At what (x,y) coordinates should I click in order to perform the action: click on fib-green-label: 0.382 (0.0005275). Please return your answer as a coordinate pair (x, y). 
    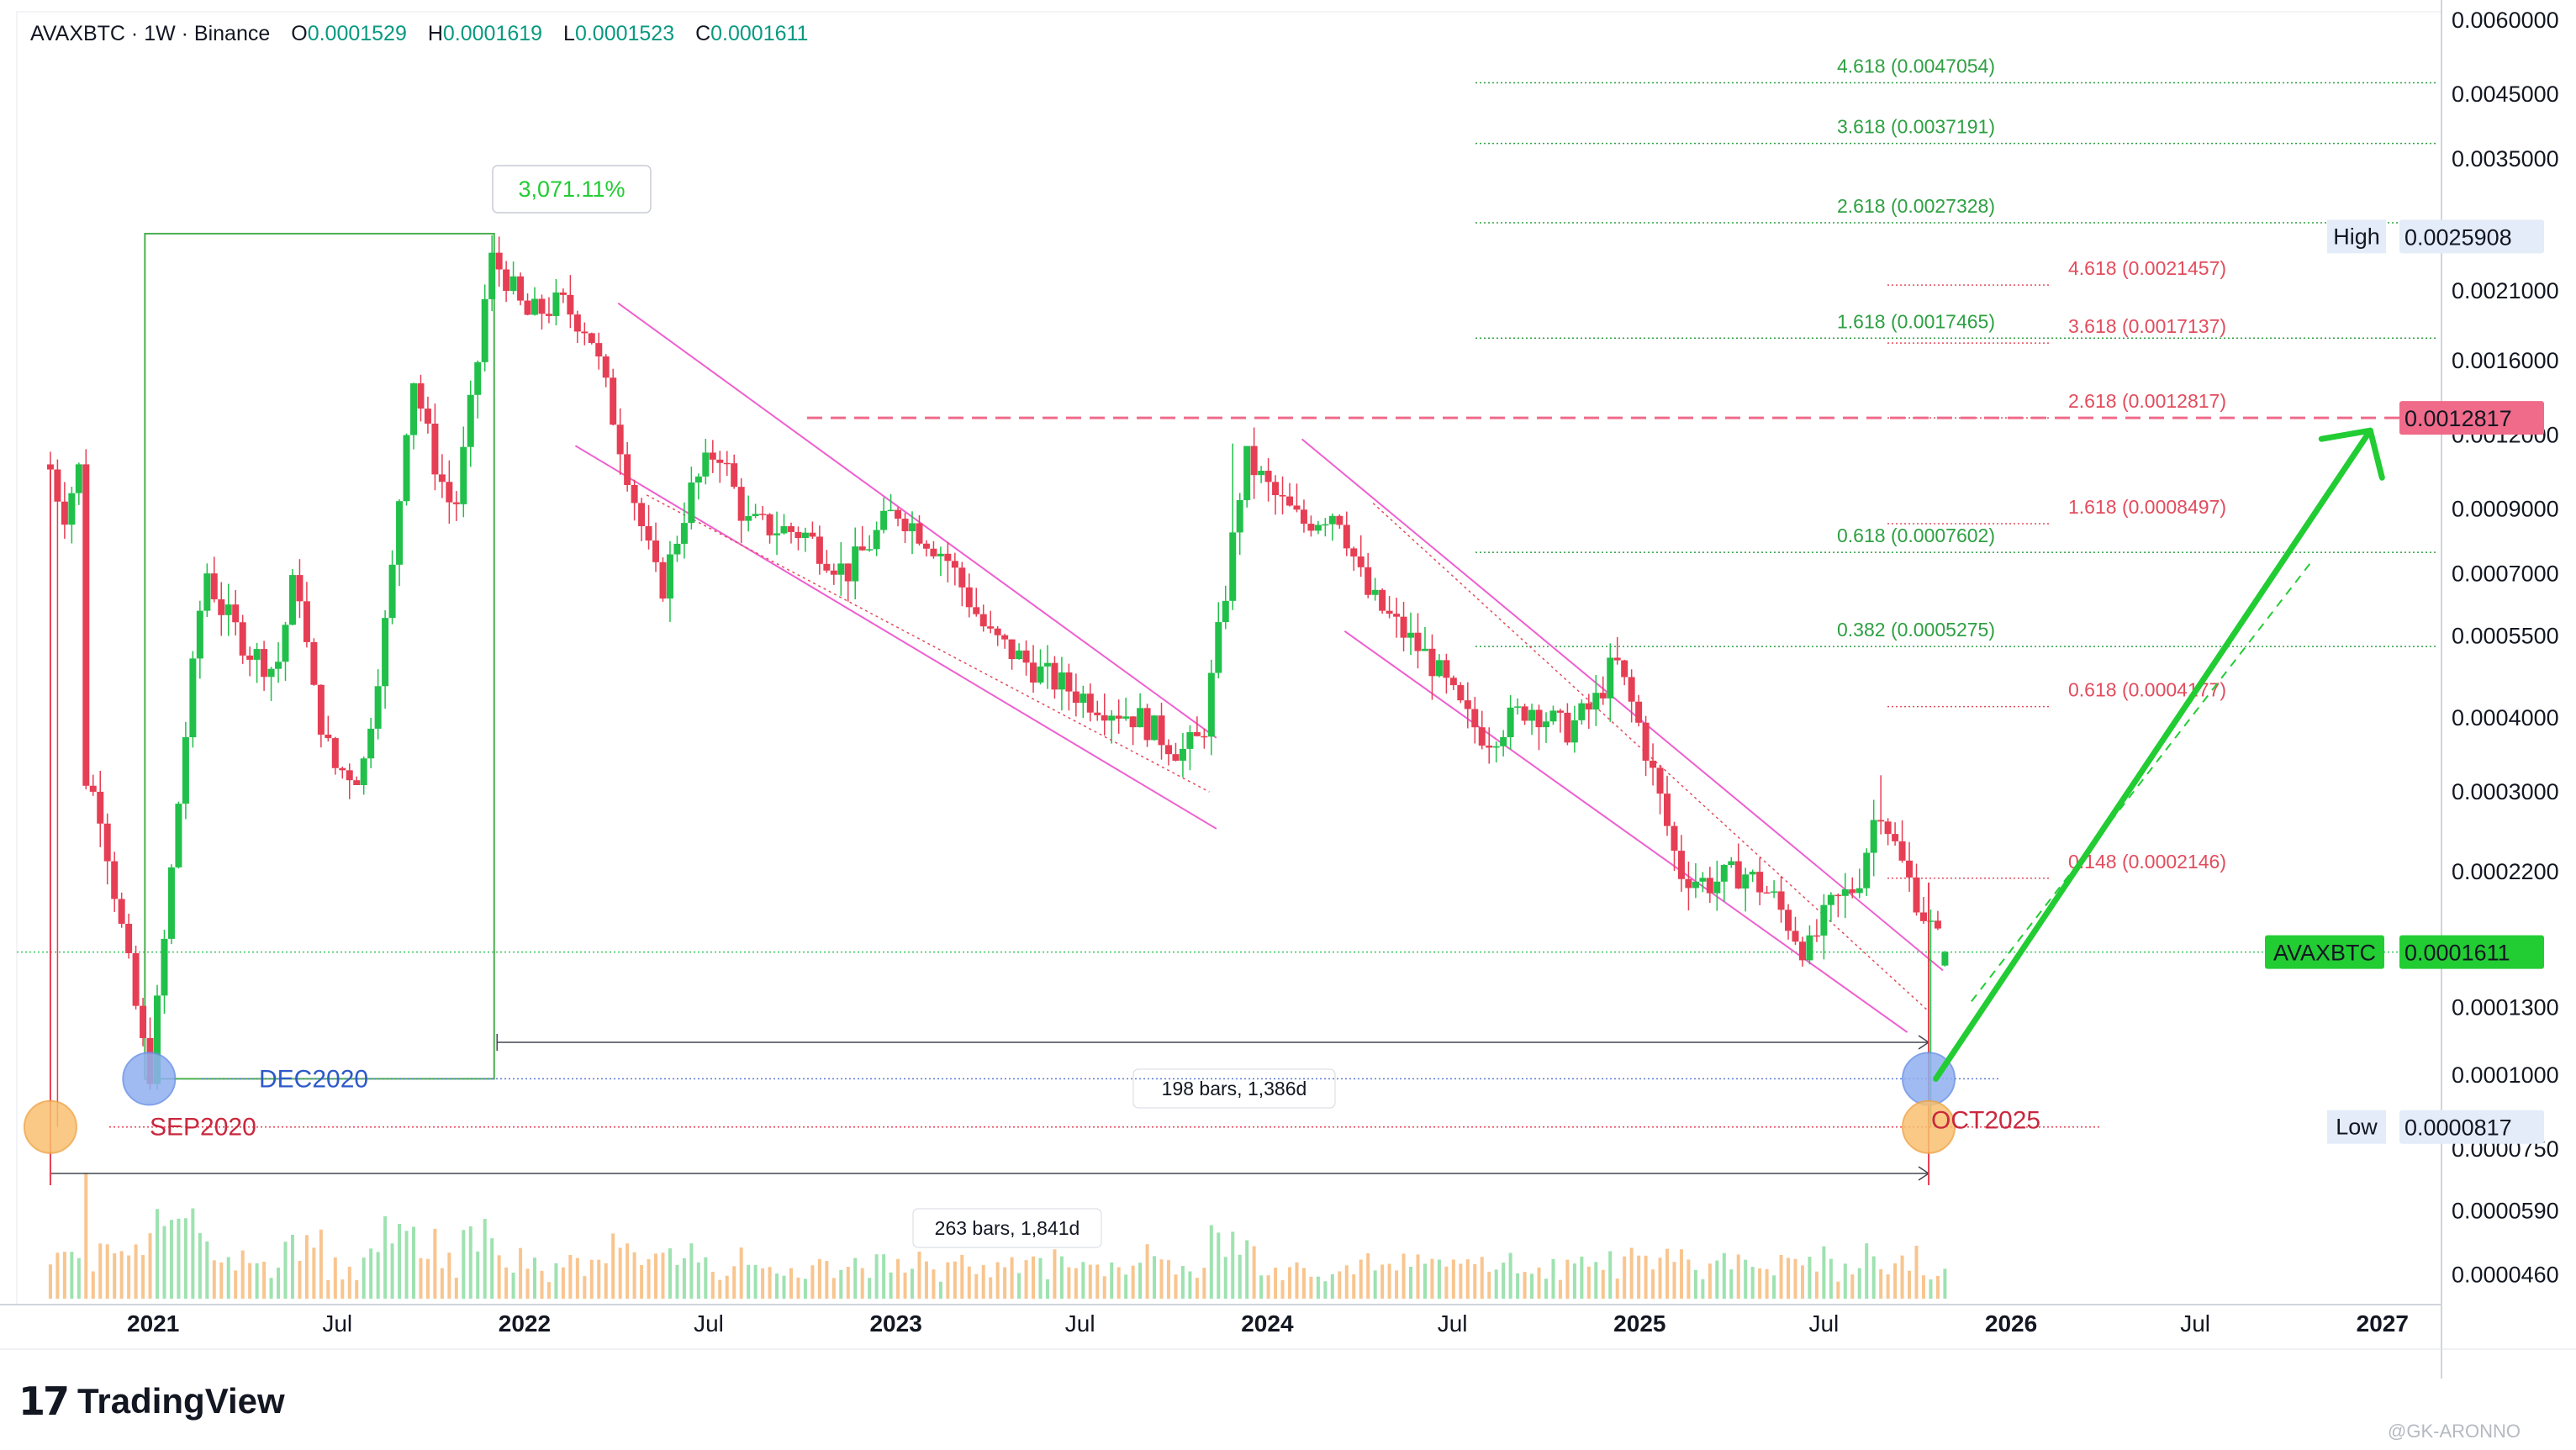
    Looking at the image, I should click on (1916, 630).